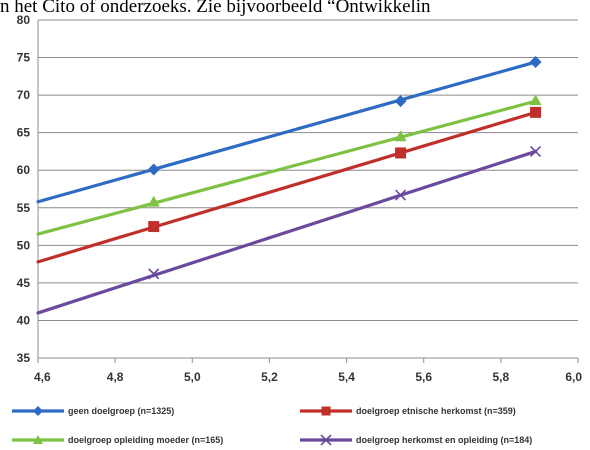  Describe the element at coordinates (121, 411) in the screenshot. I see `legend-label: geen doelgroep (n=1325)` at that location.